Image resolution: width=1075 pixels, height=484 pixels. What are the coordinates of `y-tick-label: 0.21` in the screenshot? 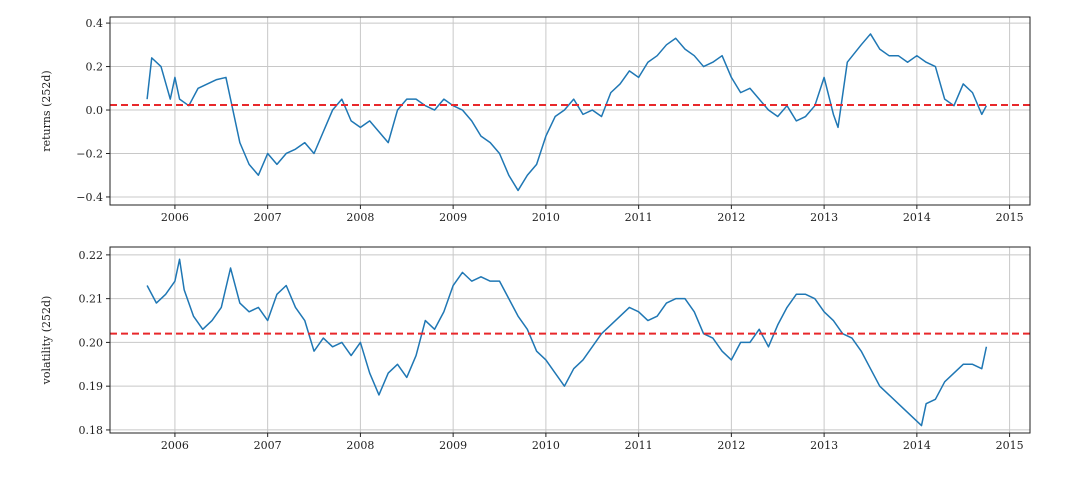 It's located at (91, 299).